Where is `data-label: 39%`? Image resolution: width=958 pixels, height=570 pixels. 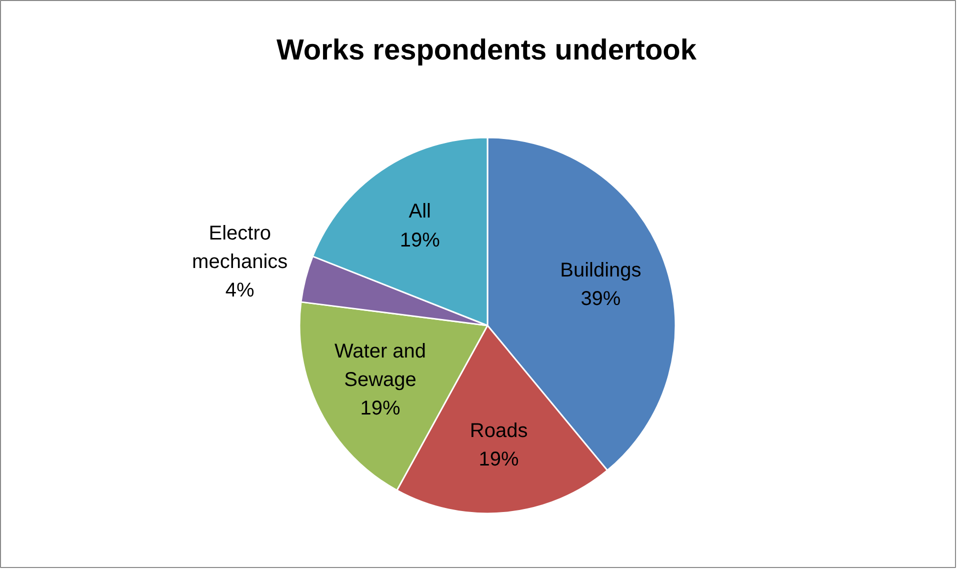 data-label: 39% is located at coordinates (600, 299).